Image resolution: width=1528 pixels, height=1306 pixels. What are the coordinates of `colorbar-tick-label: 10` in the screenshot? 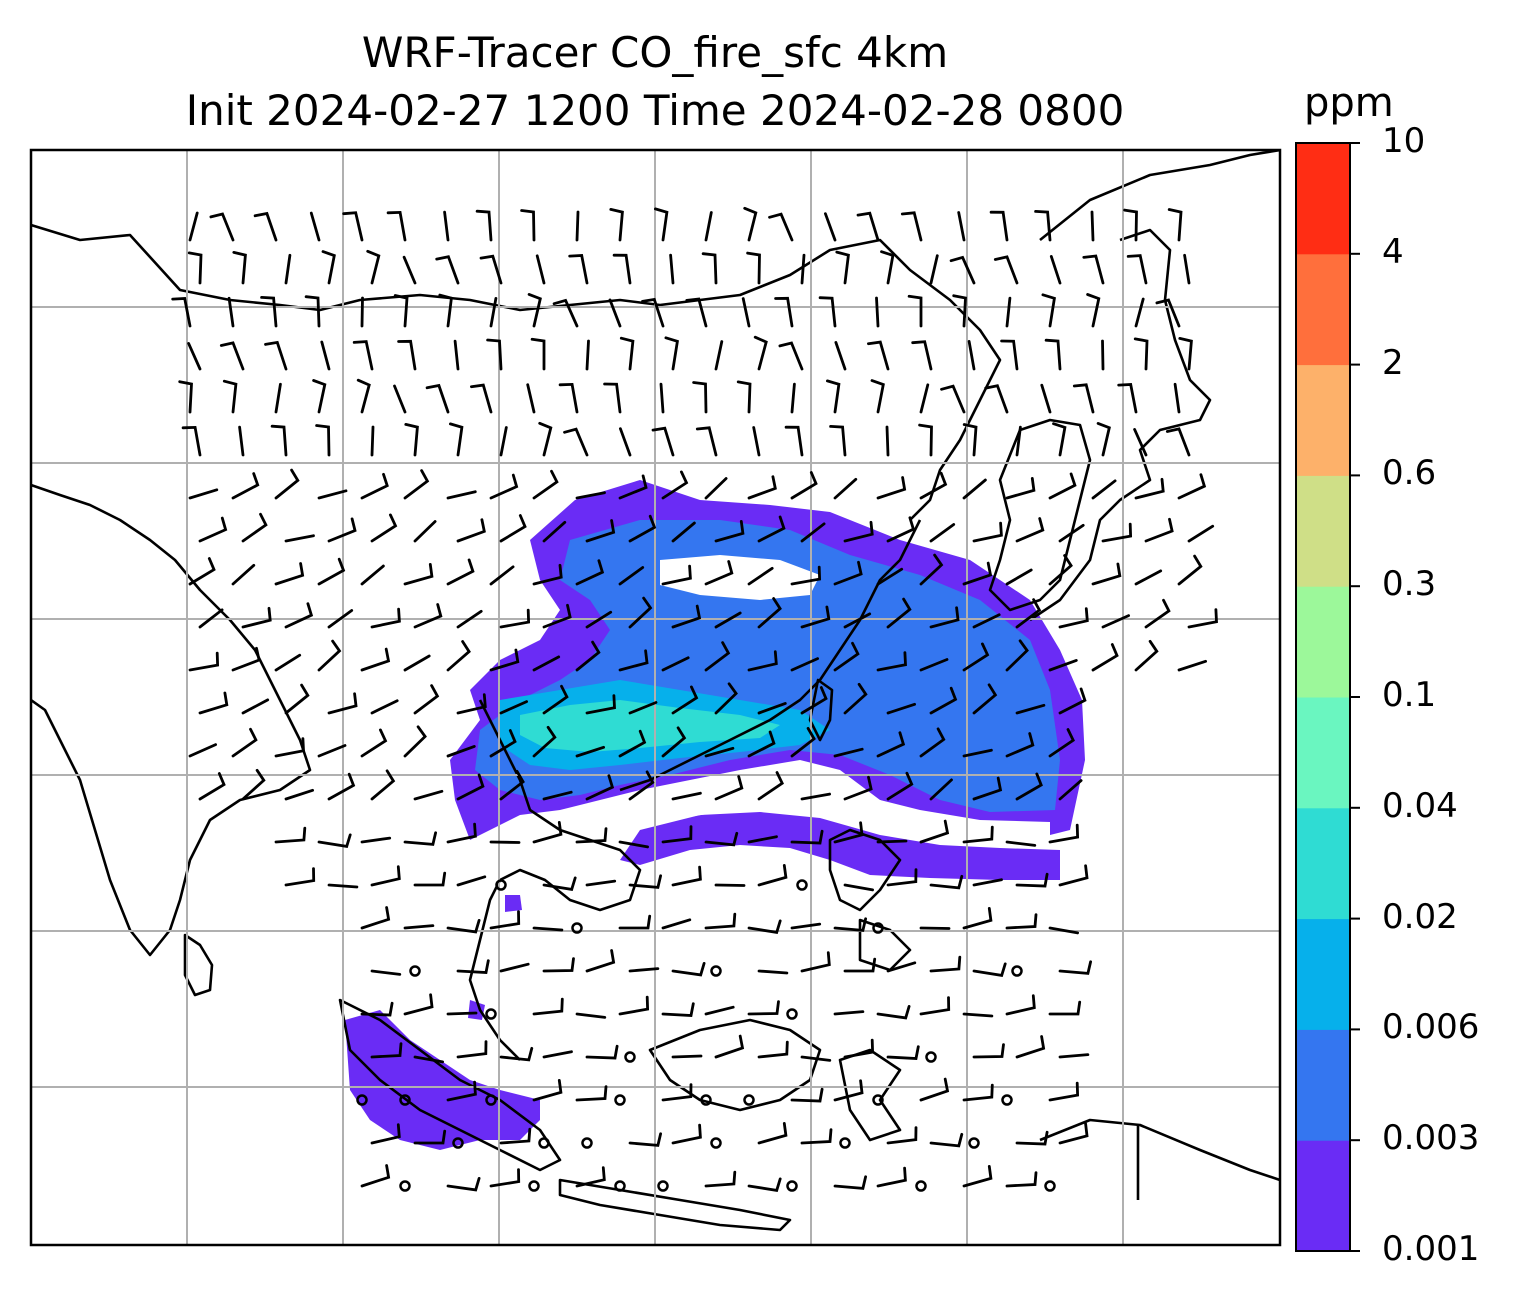 It's located at (1404, 141).